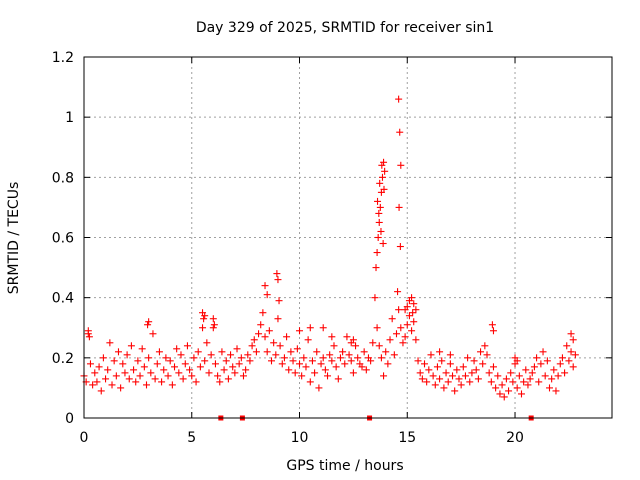 Image resolution: width=640 pixels, height=480 pixels. I want to click on x-tick-label: 15, so click(407, 438).